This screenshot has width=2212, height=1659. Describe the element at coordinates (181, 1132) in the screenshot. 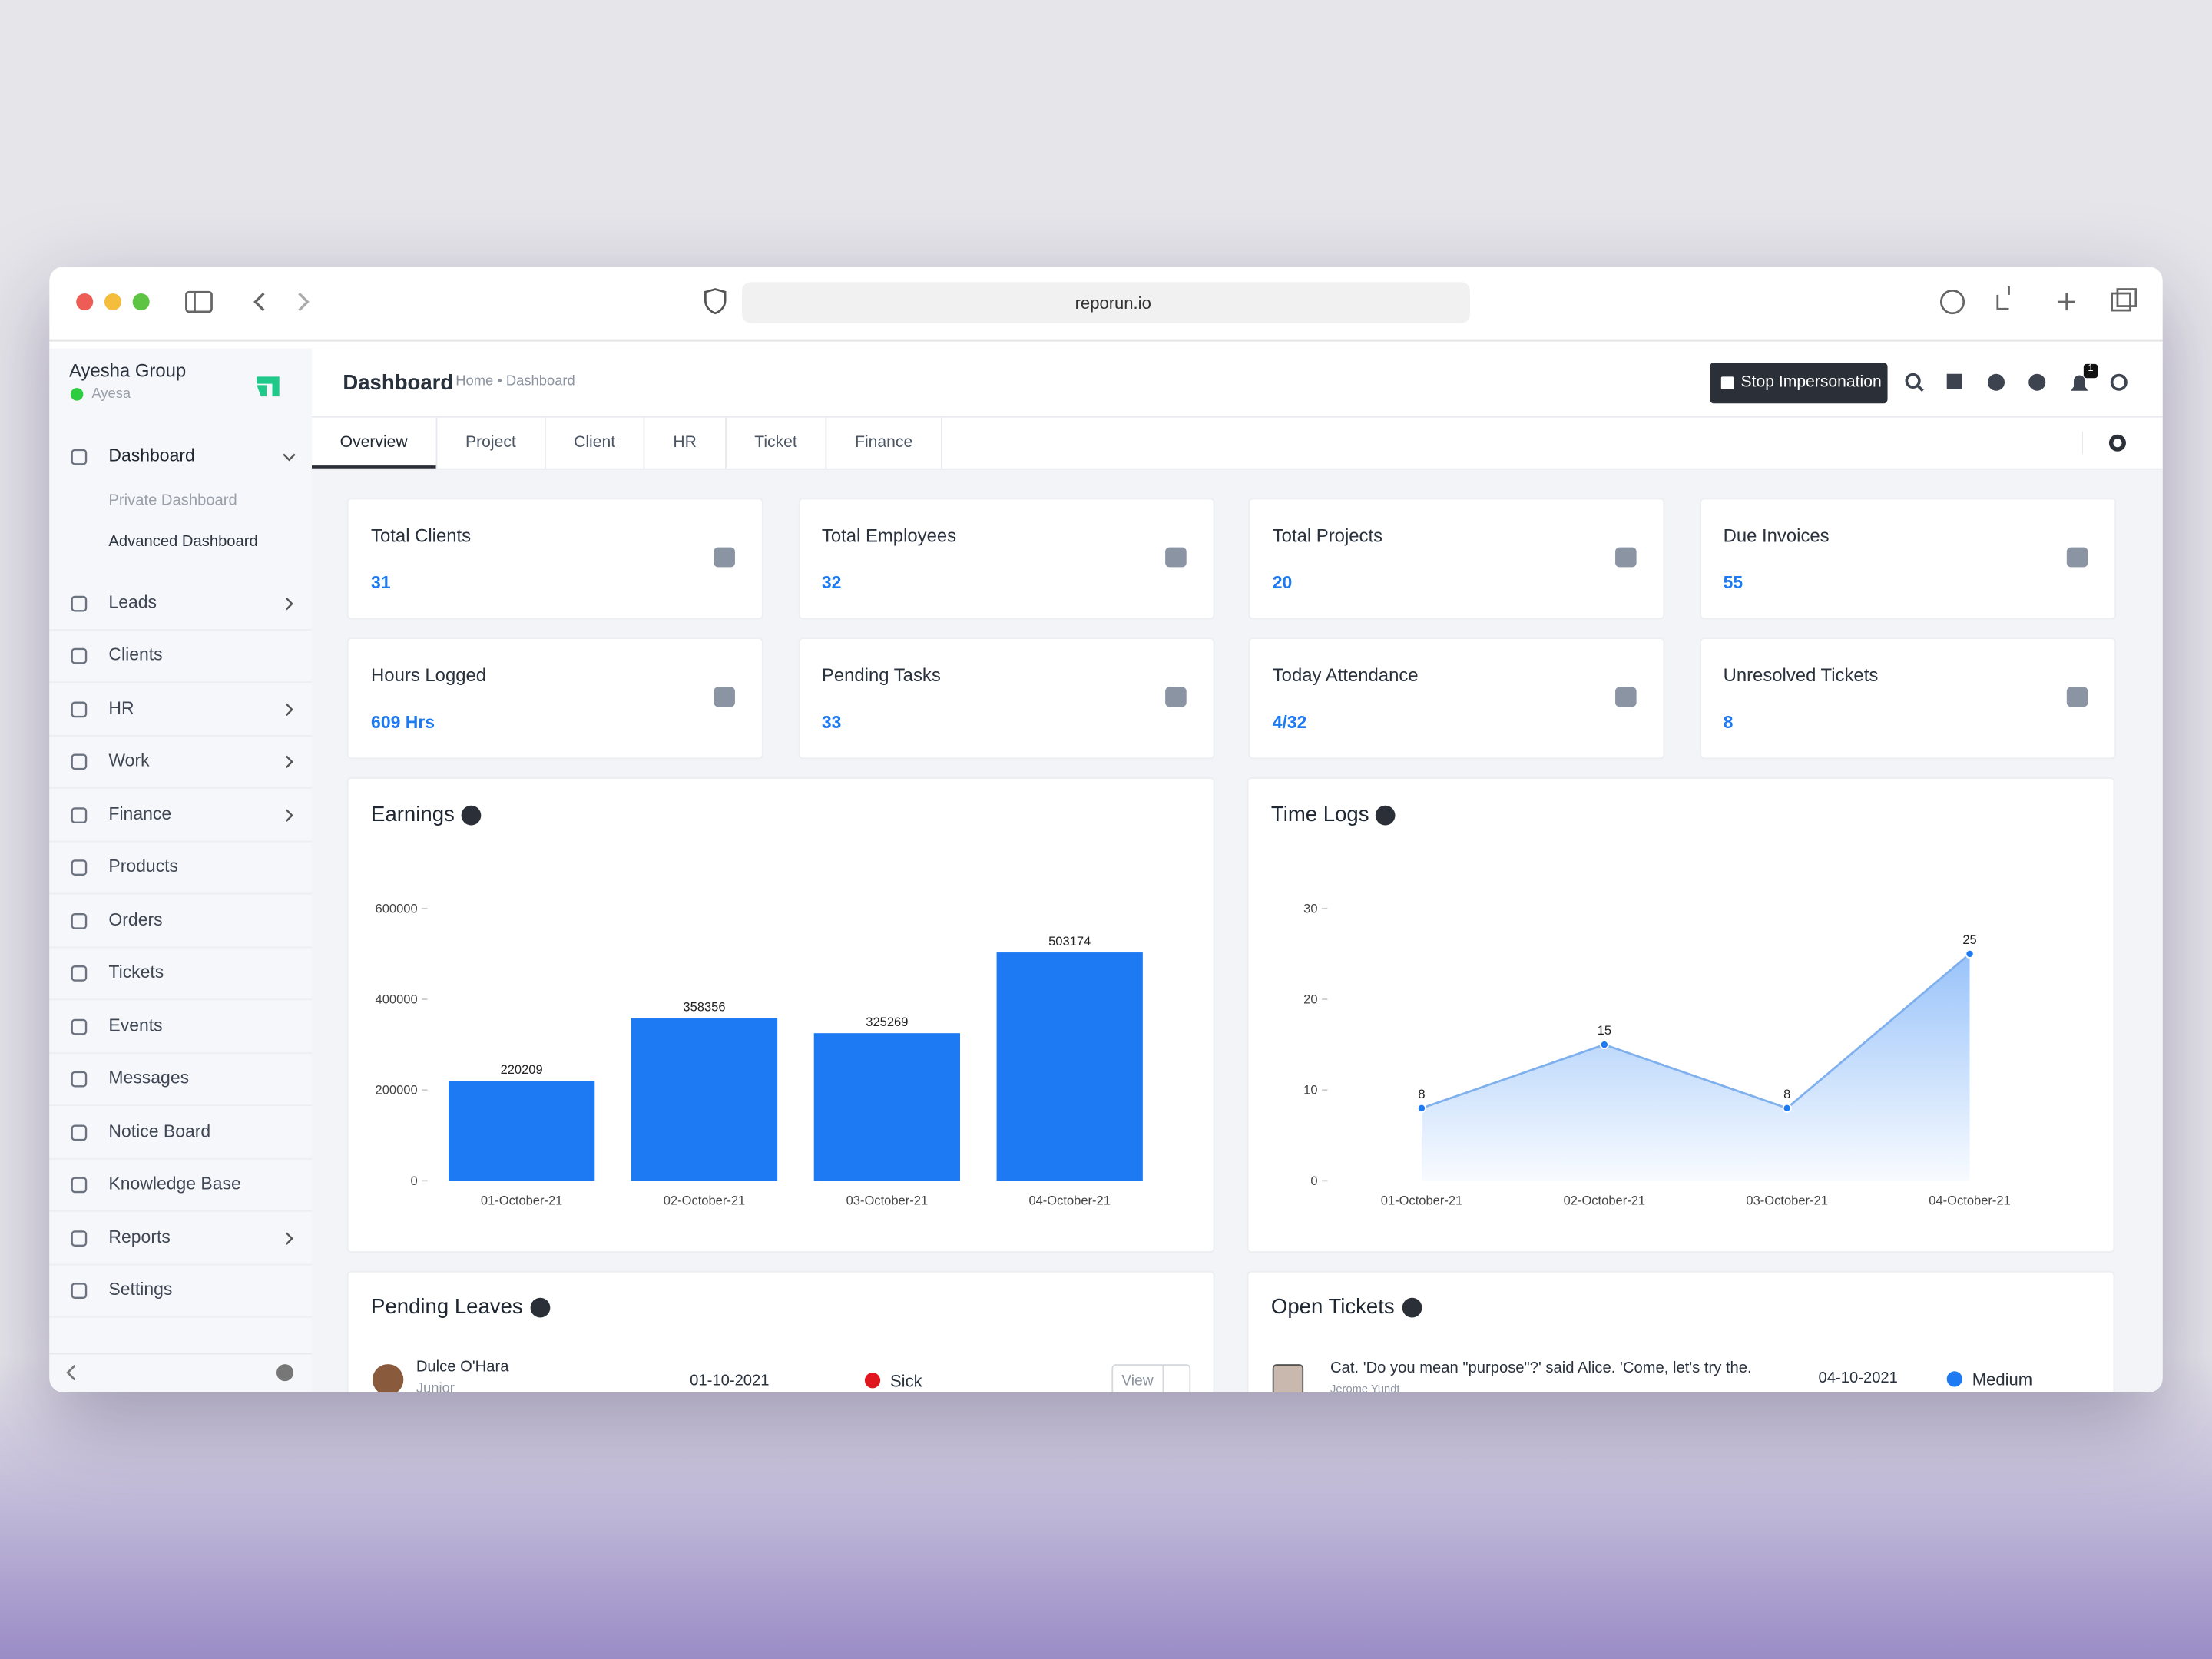

I see `nav-item: Notice Board` at that location.